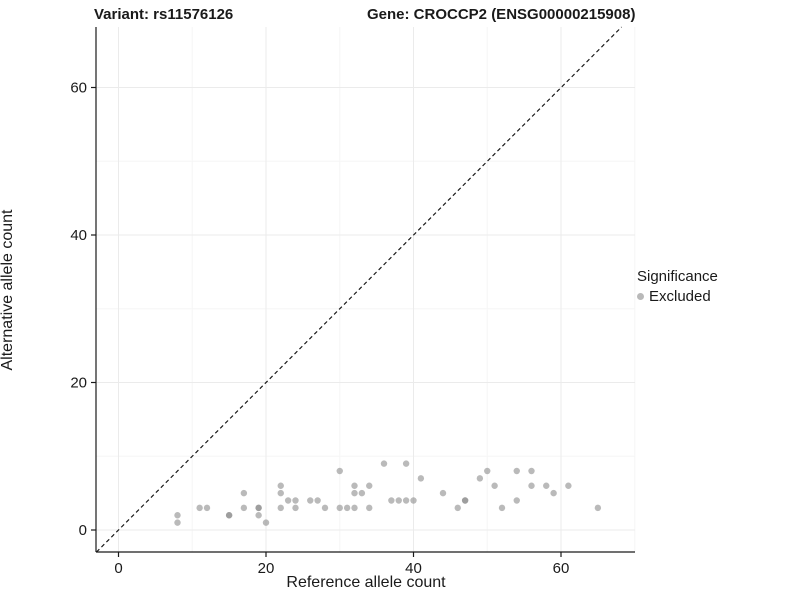 This screenshot has width=800, height=600. I want to click on y-axis-title: Alternative allele count, so click(8, 290).